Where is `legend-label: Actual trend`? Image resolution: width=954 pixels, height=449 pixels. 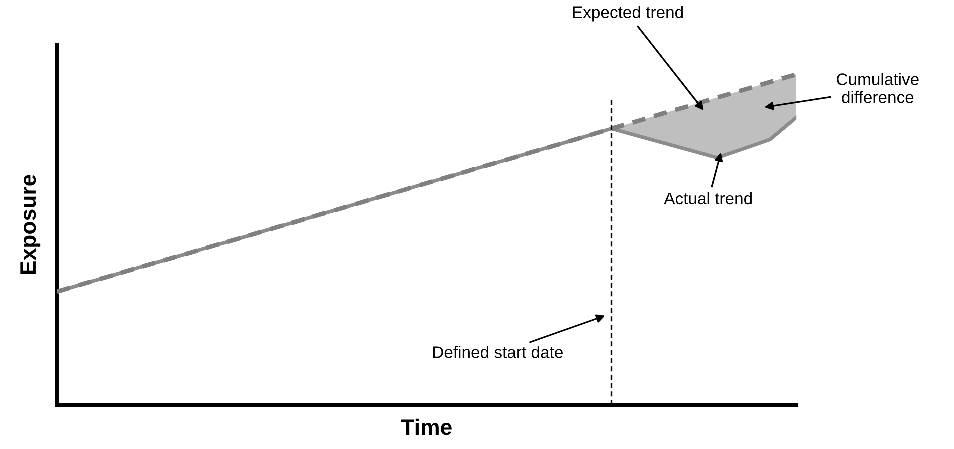
legend-label: Actual trend is located at coordinates (708, 198).